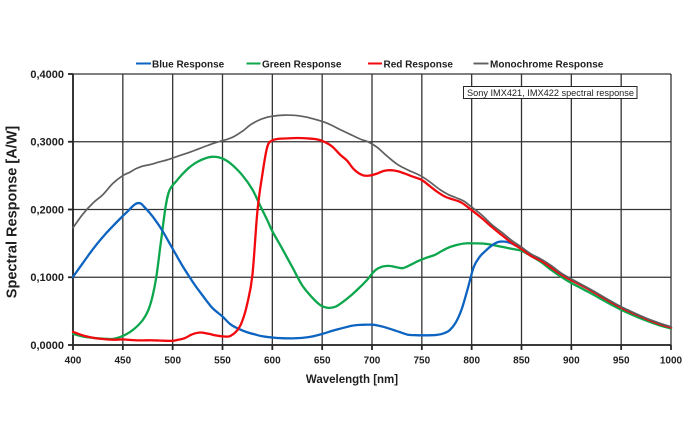 The image size is (690, 428). Describe the element at coordinates (471, 361) in the screenshot. I see `svg-text: 800` at that location.